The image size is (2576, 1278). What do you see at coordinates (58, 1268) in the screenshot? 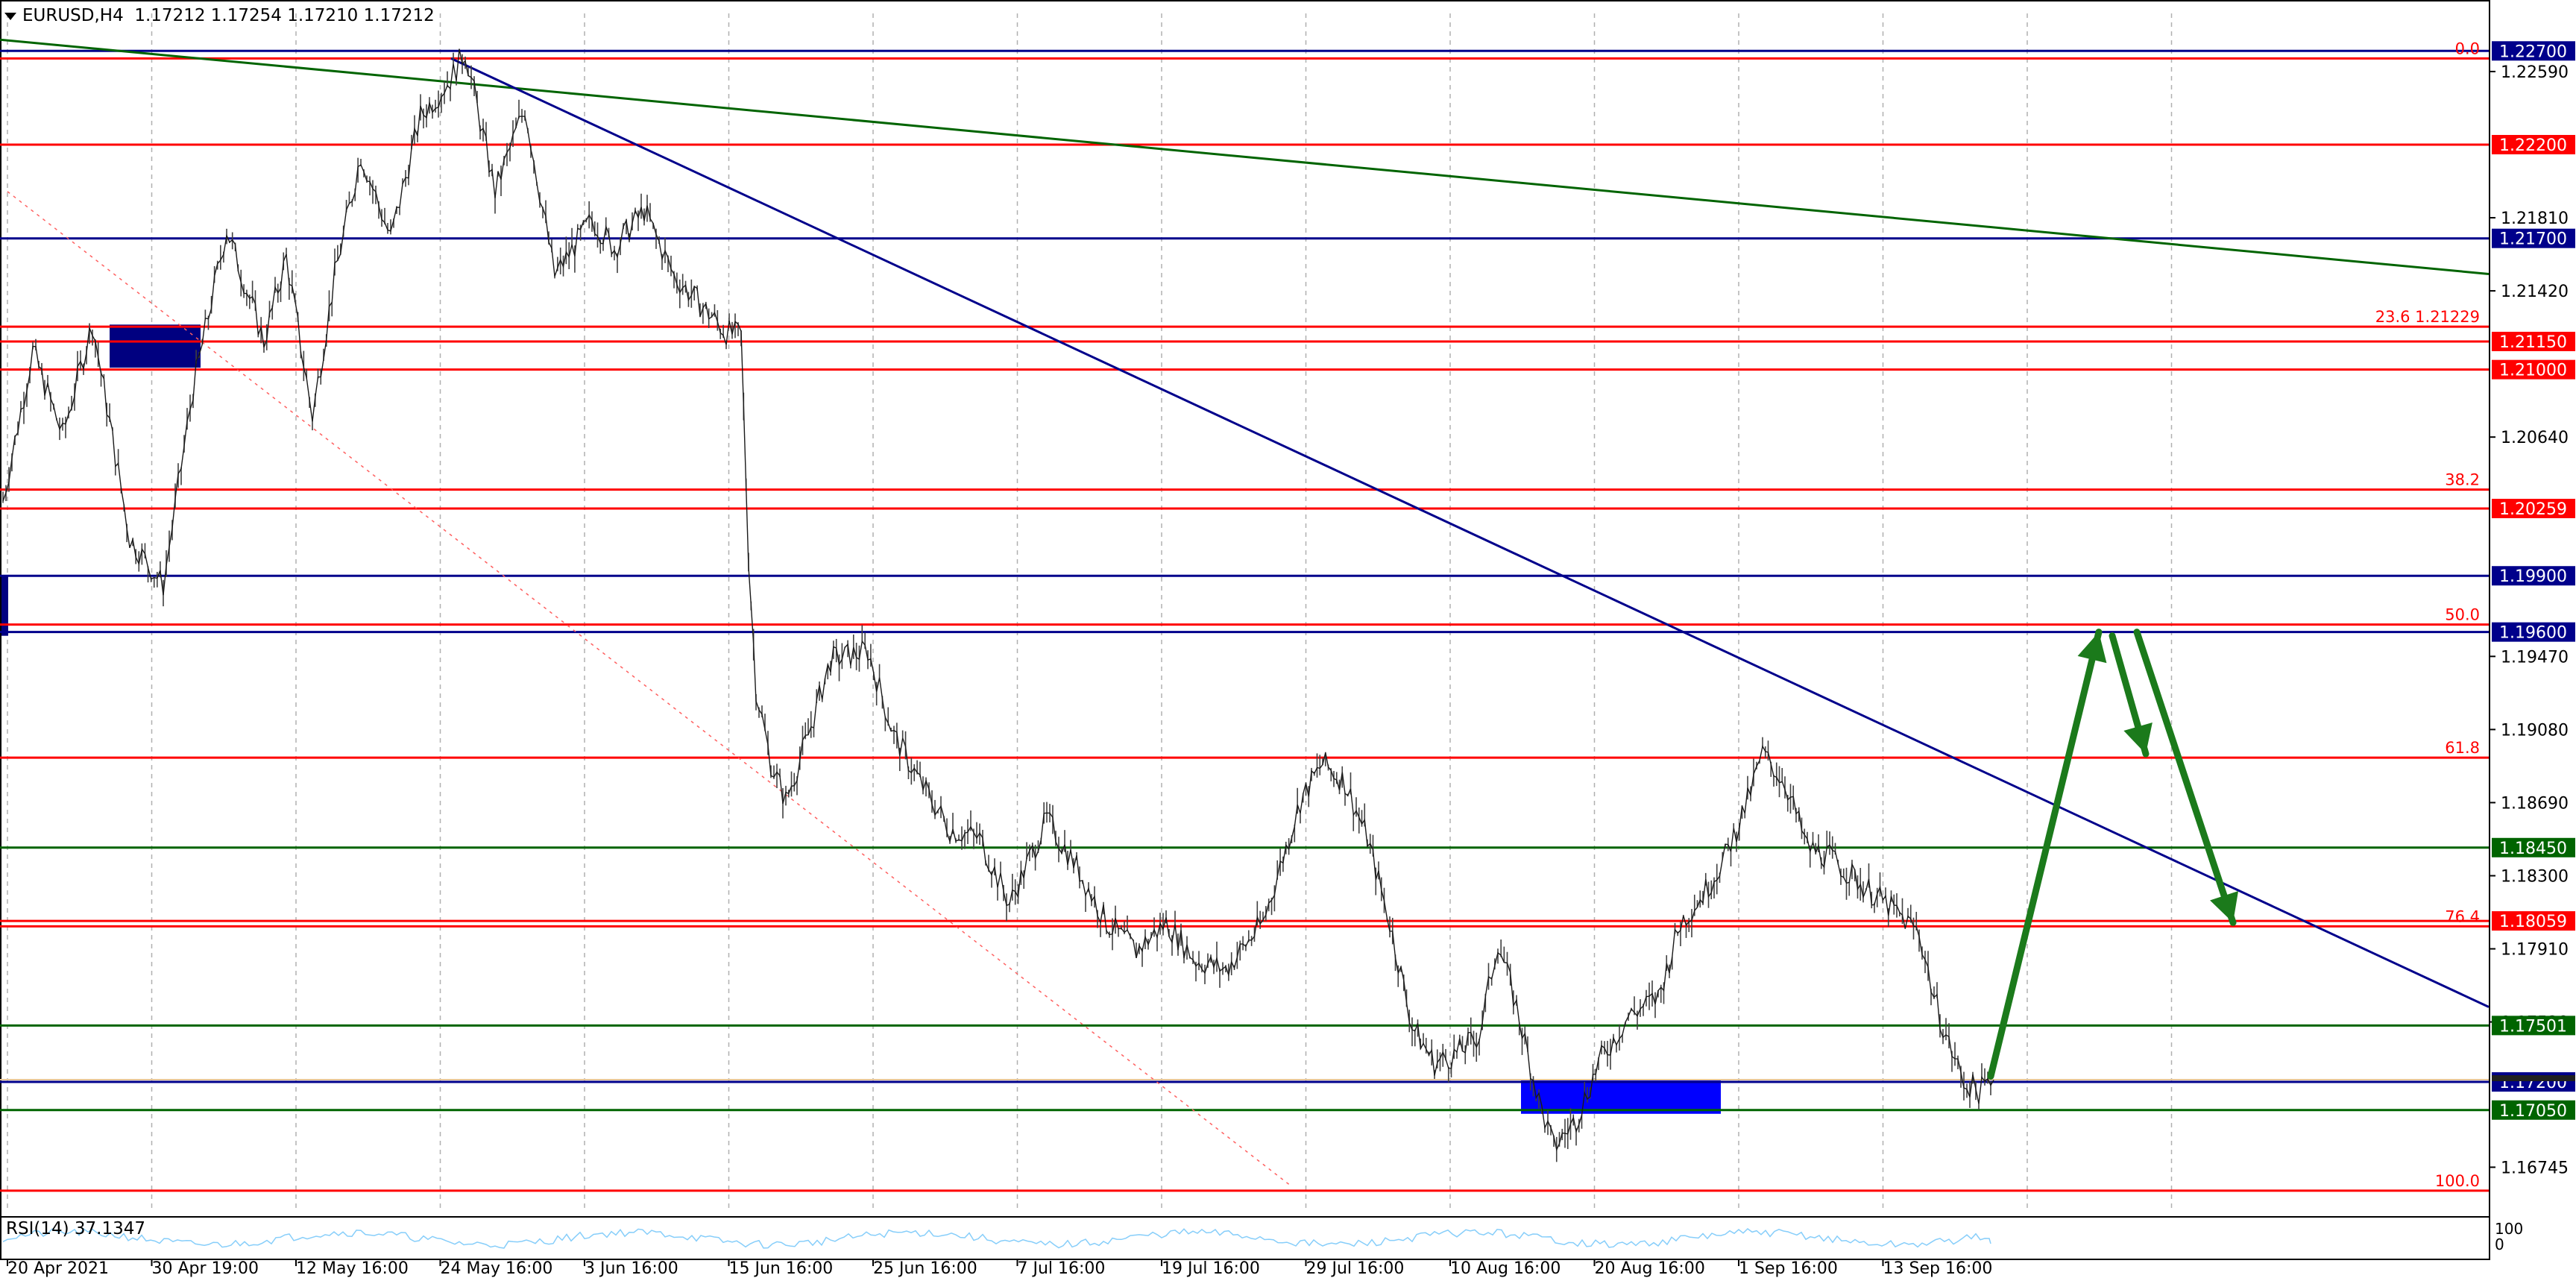
I see `time-tick-label: 20 Apr 2021` at bounding box center [58, 1268].